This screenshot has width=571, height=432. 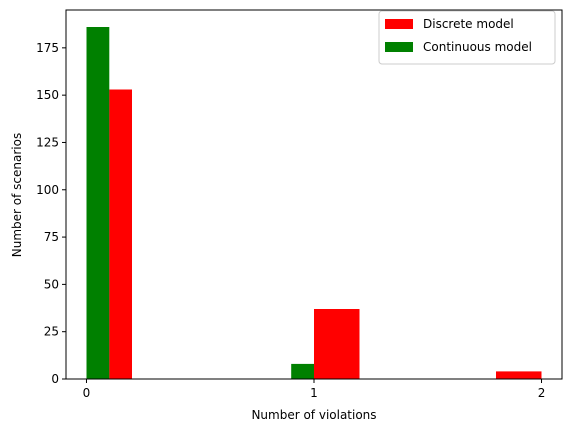 I want to click on x-axis-title: Number of violations, so click(x=313, y=415).